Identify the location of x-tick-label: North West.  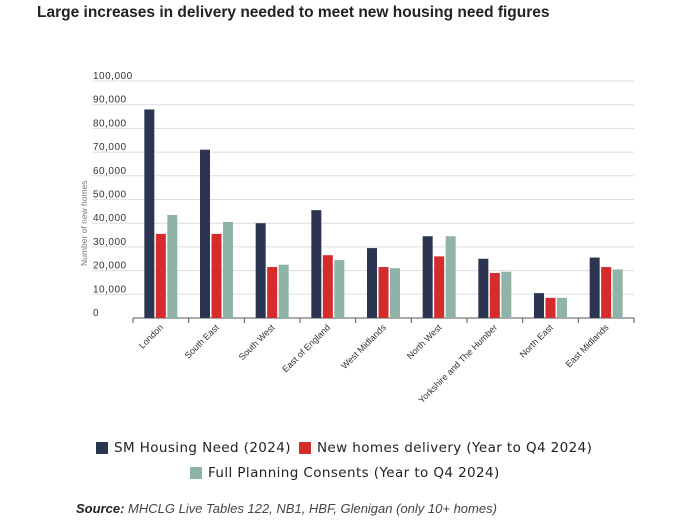
(424, 341).